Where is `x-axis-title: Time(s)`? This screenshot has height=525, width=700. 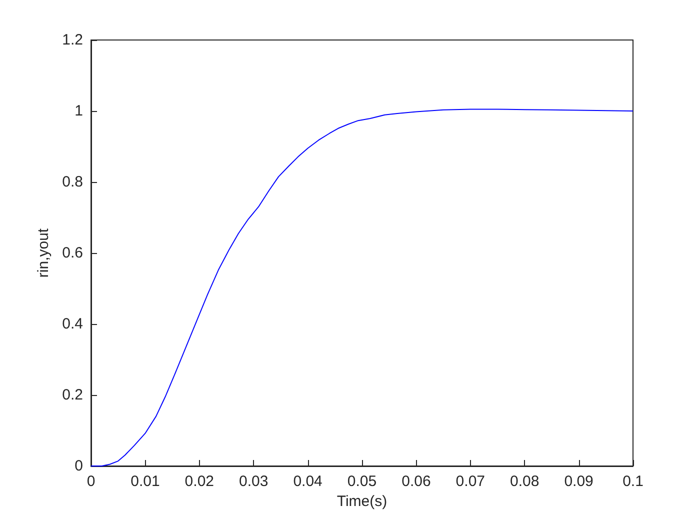 x-axis-title: Time(s) is located at coordinates (362, 501).